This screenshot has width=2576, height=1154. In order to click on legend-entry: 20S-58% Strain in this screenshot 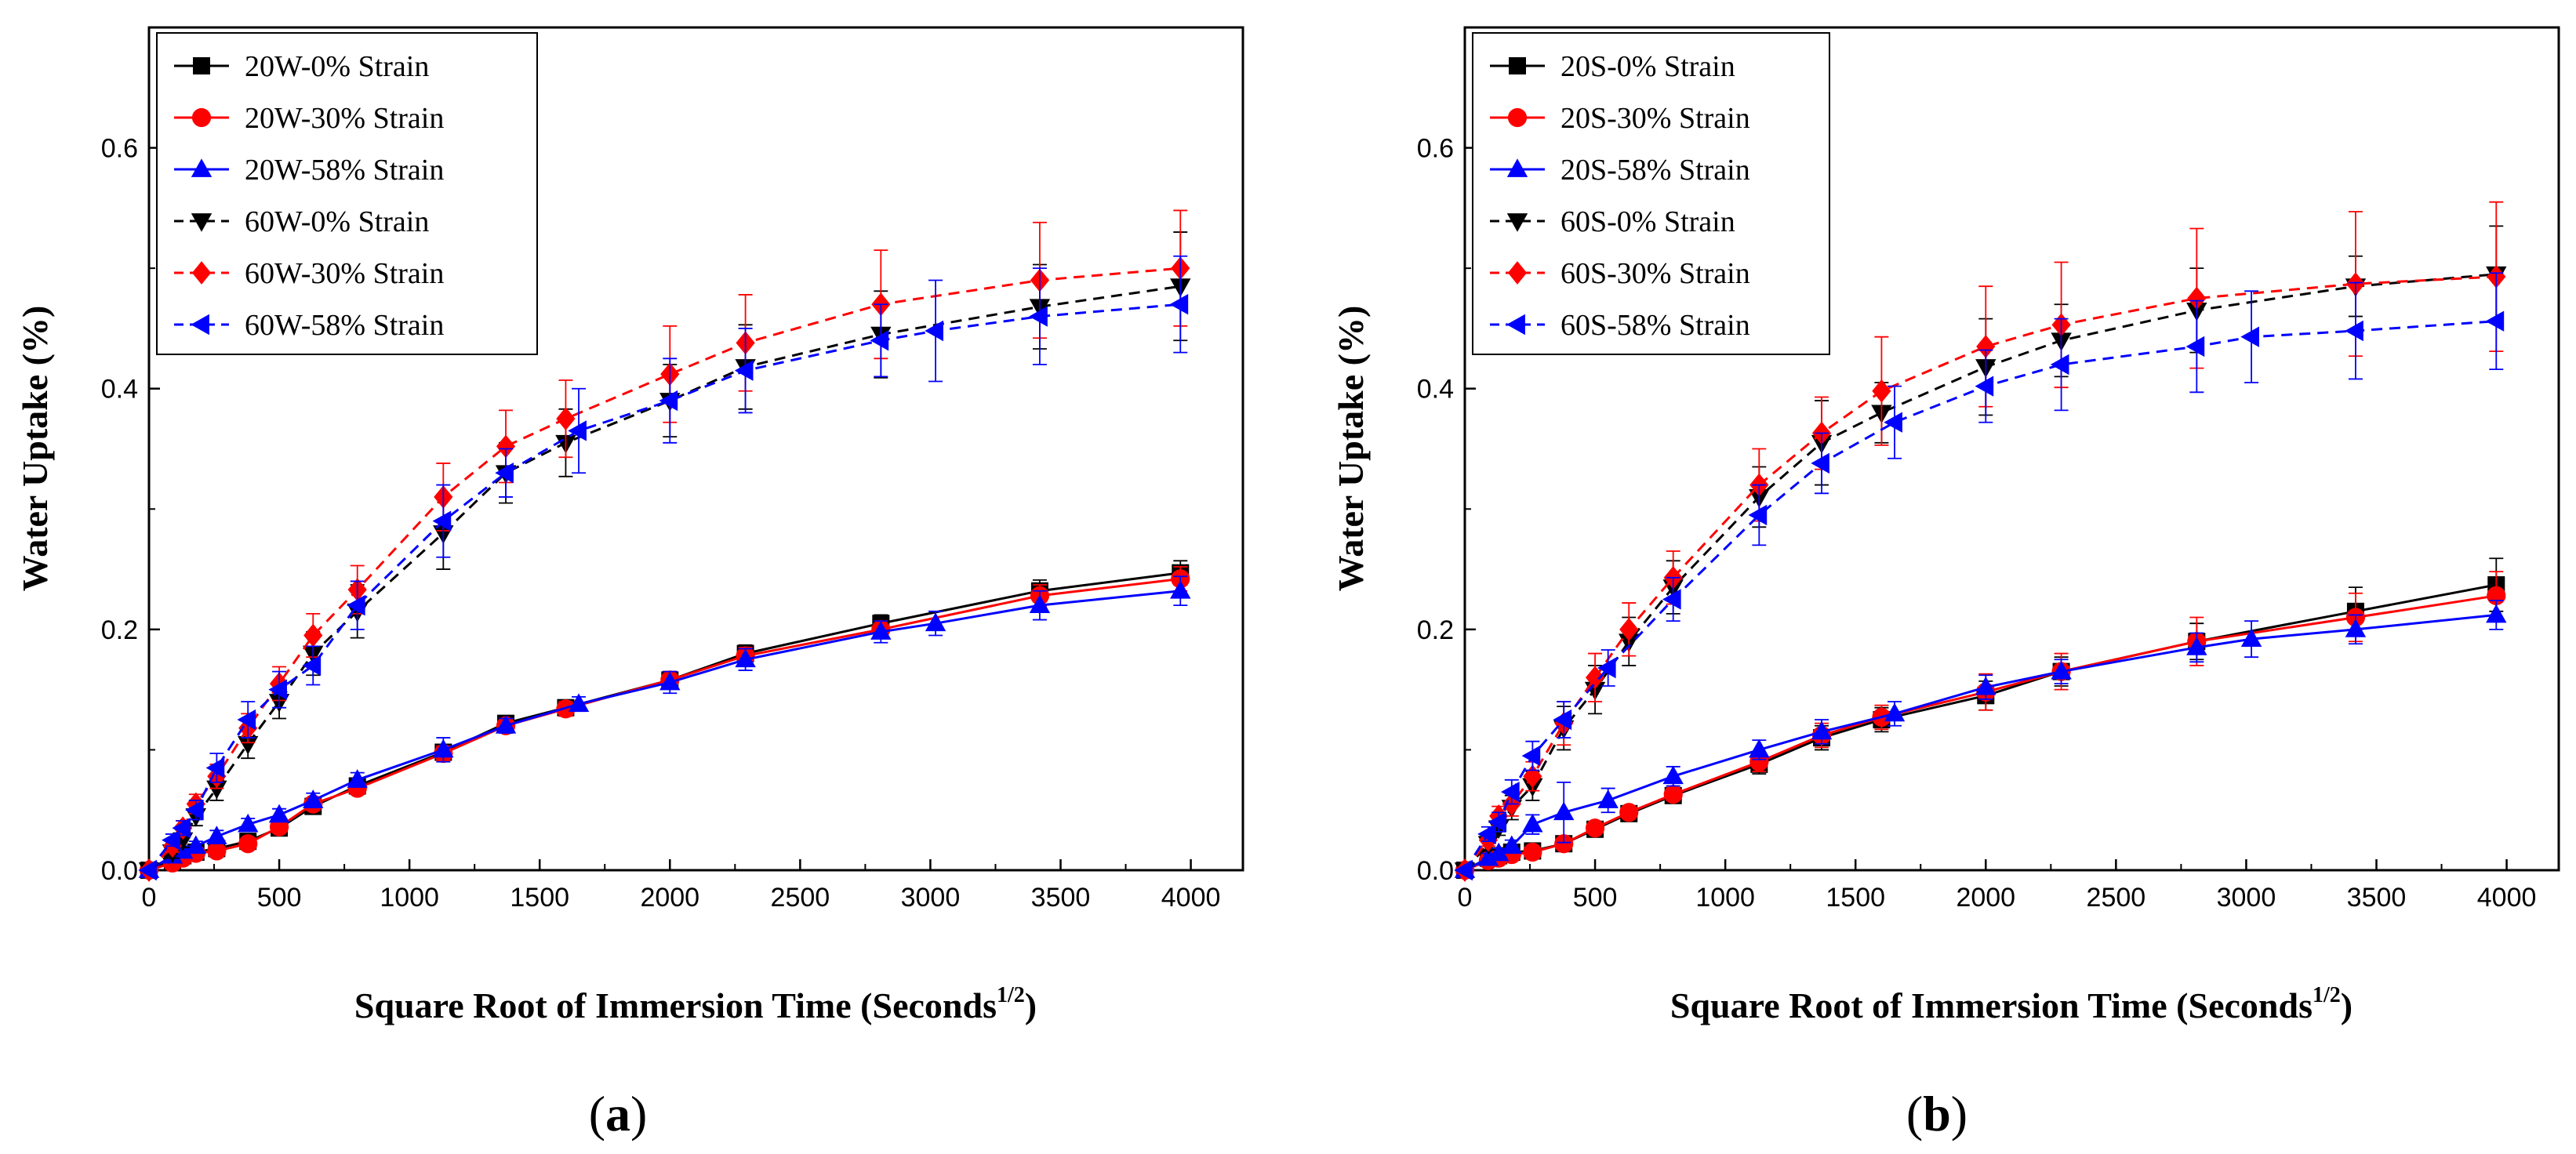, I will do `click(1620, 170)`.